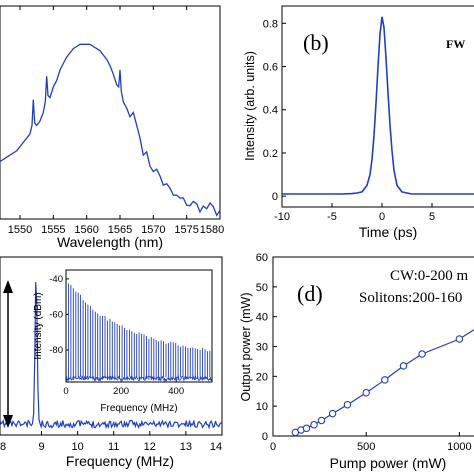 This screenshot has width=474, height=474. Describe the element at coordinates (455, 44) in the screenshot. I see `panel-b-annotation: FW` at that location.